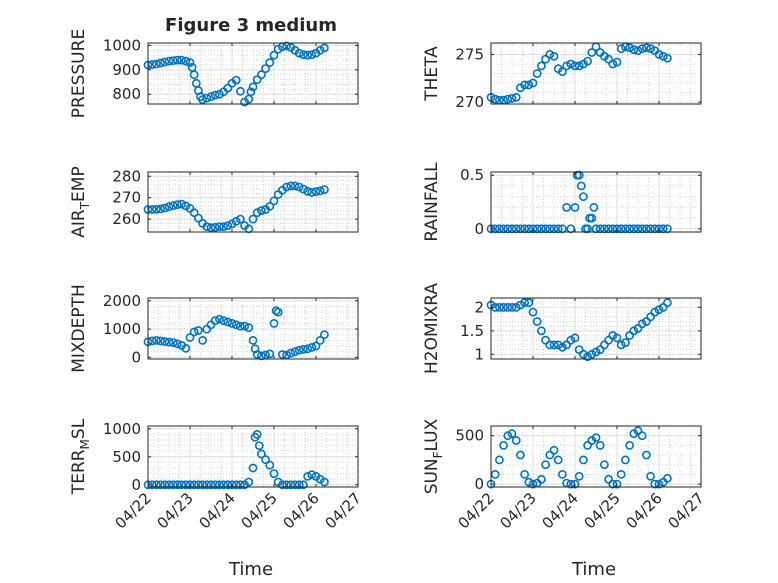  Describe the element at coordinates (472, 175) in the screenshot. I see `y-tick-label: 0.5` at that location.